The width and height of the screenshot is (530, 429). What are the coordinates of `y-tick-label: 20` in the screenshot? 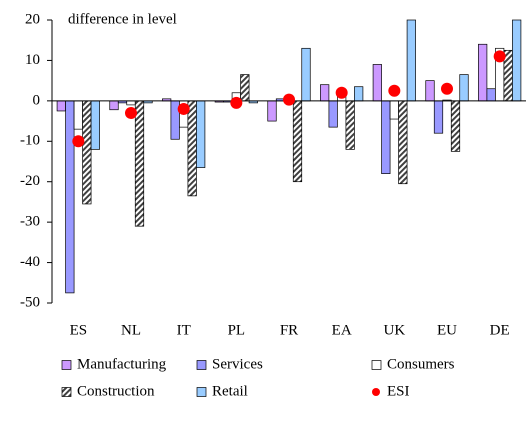 It's located at (32, 19).